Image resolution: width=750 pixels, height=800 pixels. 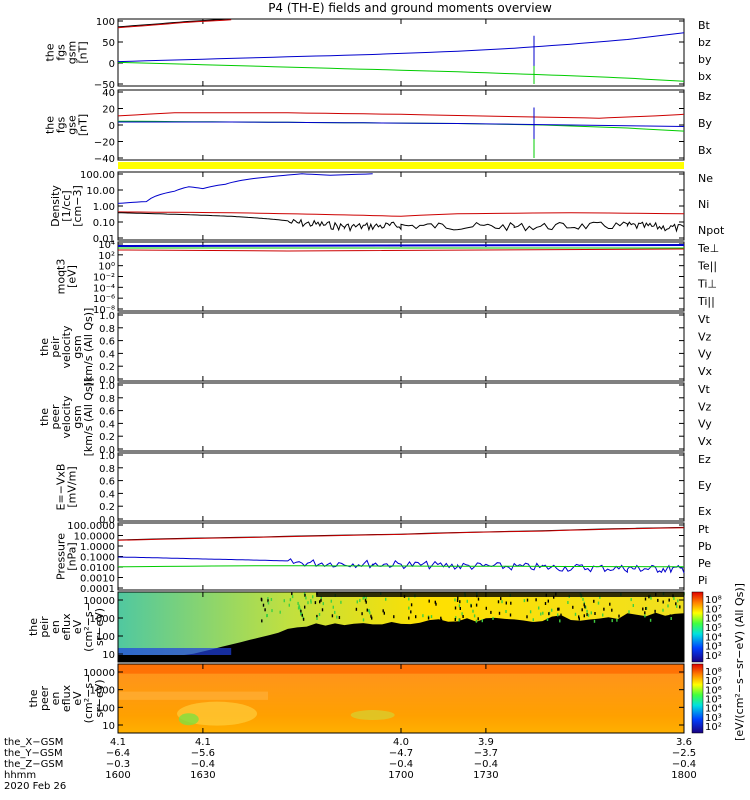 I want to click on y-tick-label: 10², so click(x=106, y=256).